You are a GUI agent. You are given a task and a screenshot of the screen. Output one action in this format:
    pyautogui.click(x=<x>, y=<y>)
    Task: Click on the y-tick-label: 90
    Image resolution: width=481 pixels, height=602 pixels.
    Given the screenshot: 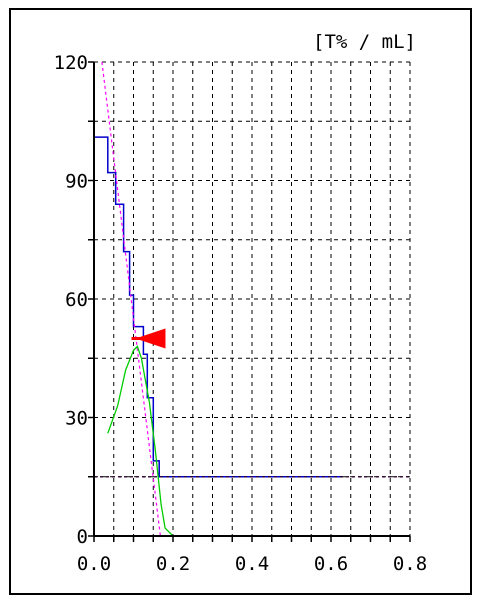 What is the action you would take?
    pyautogui.click(x=76, y=182)
    